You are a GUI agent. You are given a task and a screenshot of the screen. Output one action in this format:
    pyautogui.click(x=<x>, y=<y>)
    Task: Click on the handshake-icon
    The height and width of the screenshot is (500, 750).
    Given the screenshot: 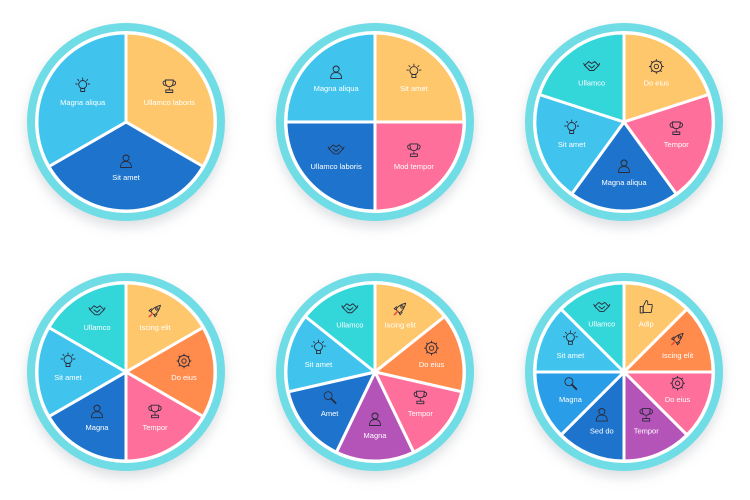 What is the action you would take?
    pyautogui.click(x=336, y=149)
    